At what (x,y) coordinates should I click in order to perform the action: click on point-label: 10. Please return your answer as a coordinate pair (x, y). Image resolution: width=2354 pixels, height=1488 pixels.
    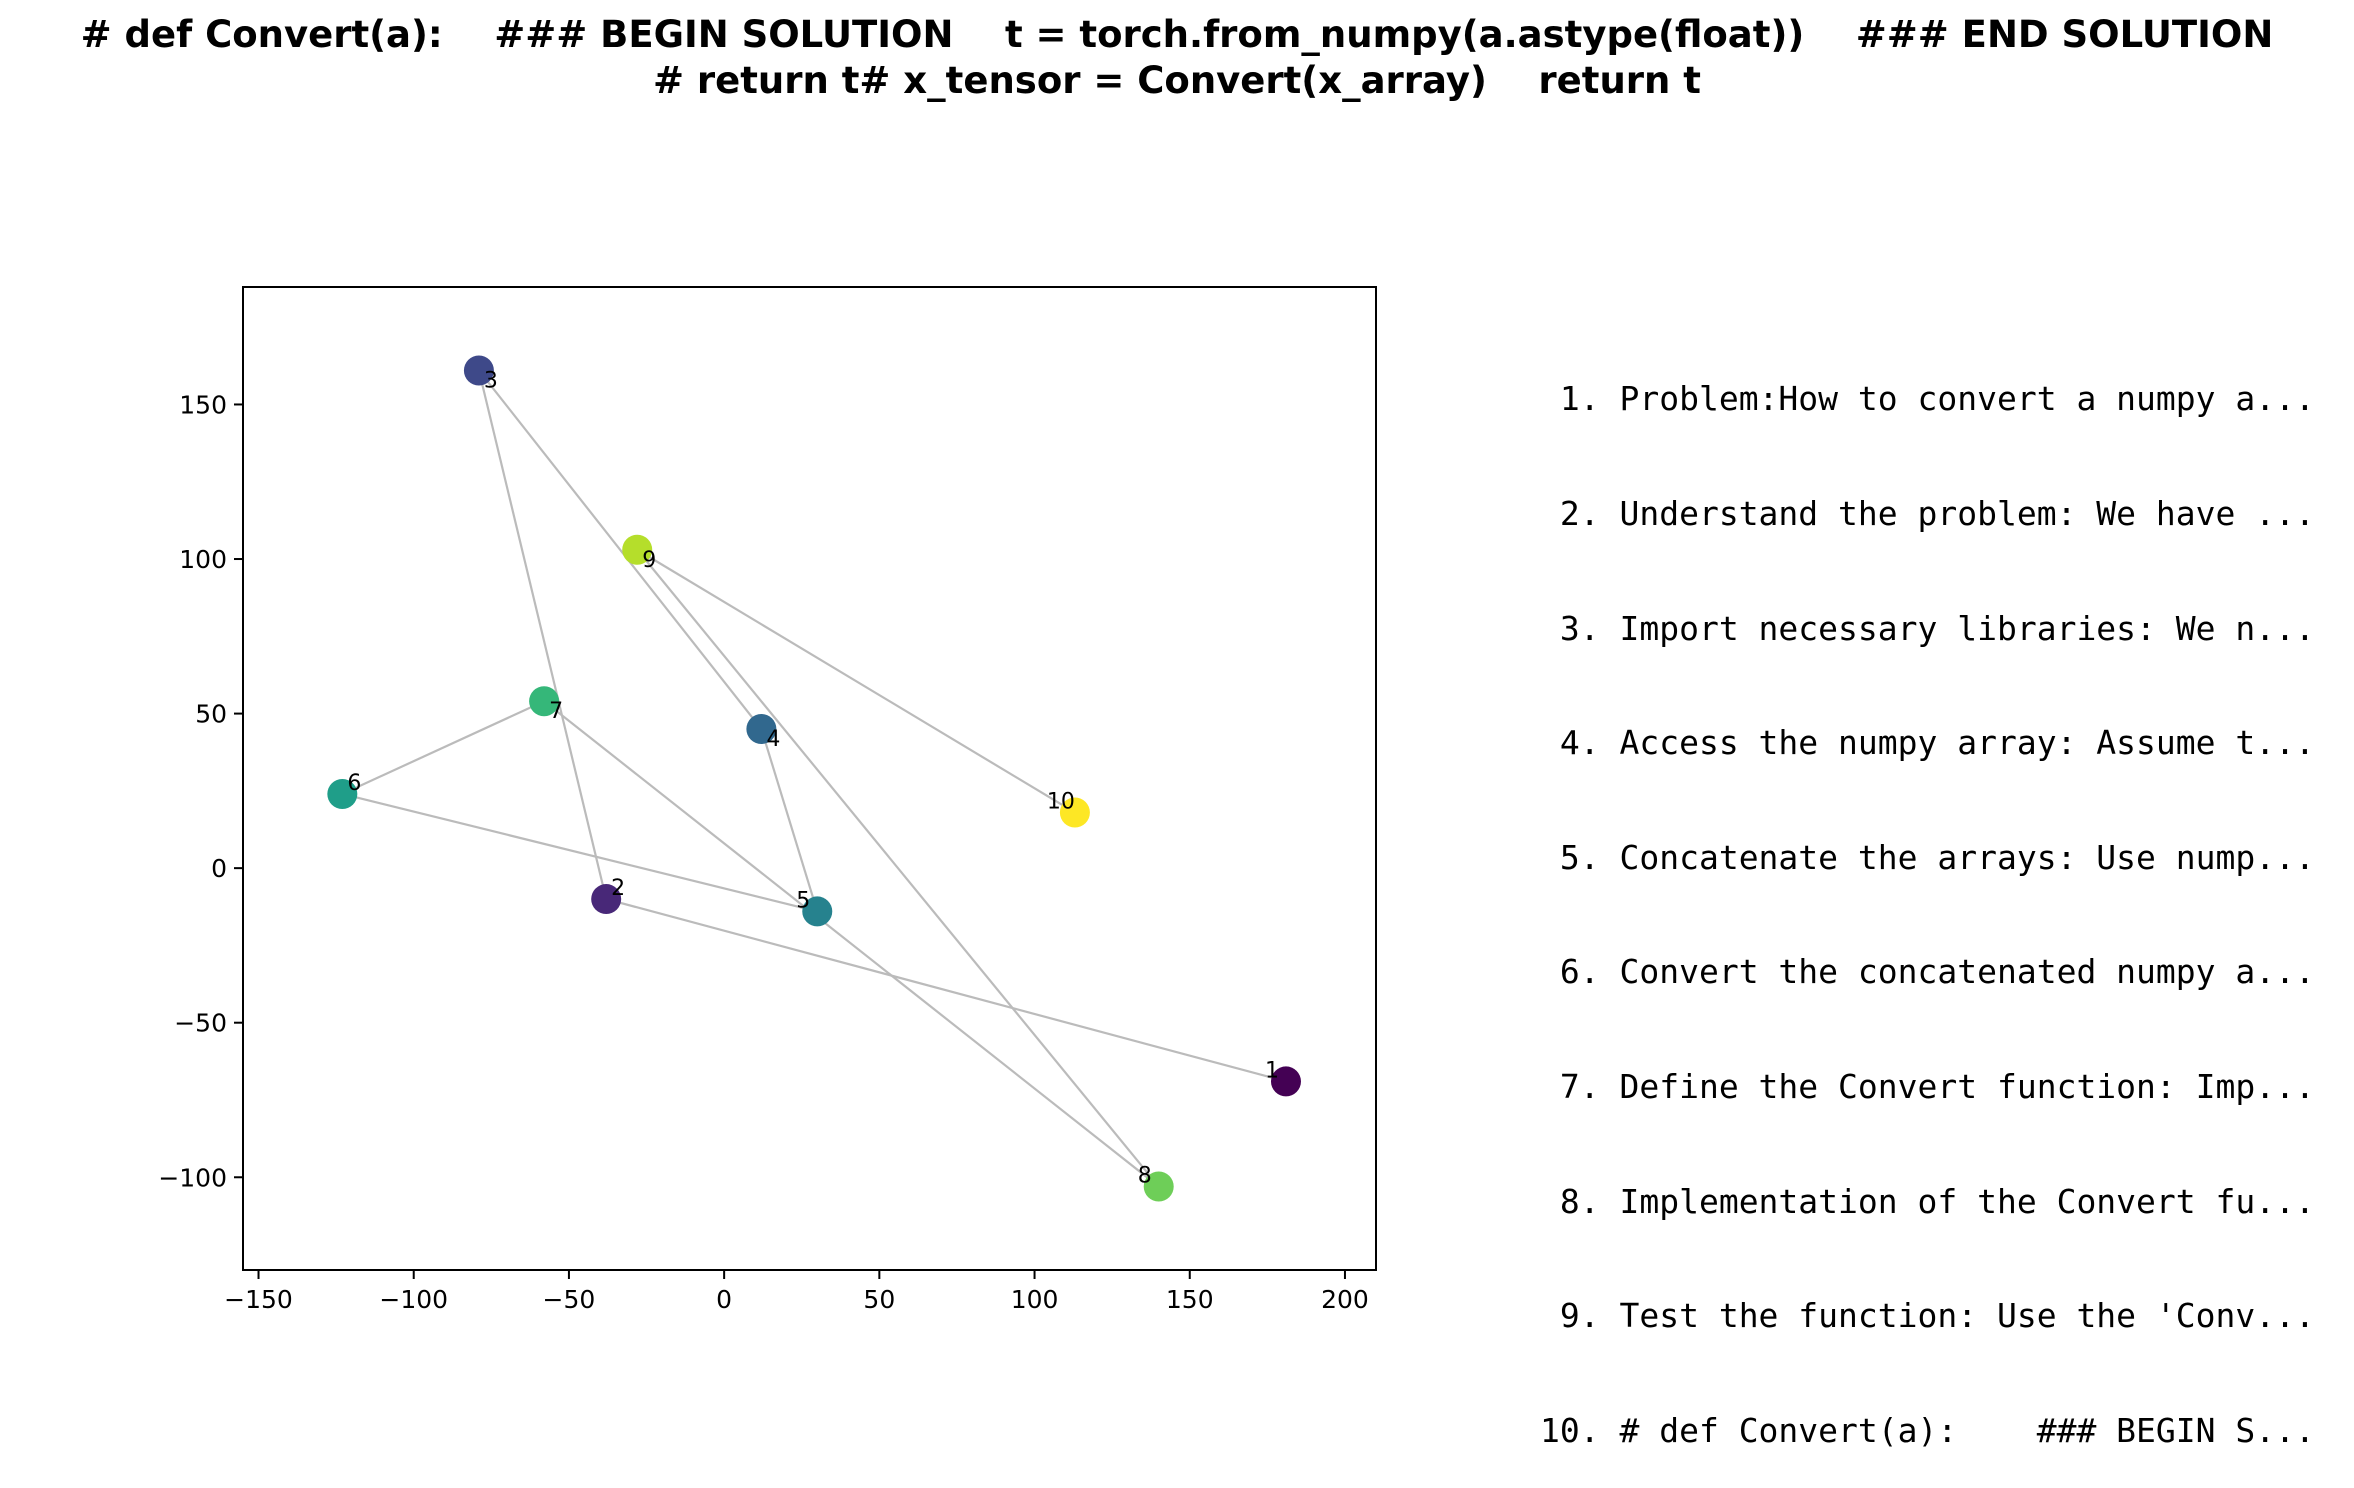
    Looking at the image, I should click on (1061, 802).